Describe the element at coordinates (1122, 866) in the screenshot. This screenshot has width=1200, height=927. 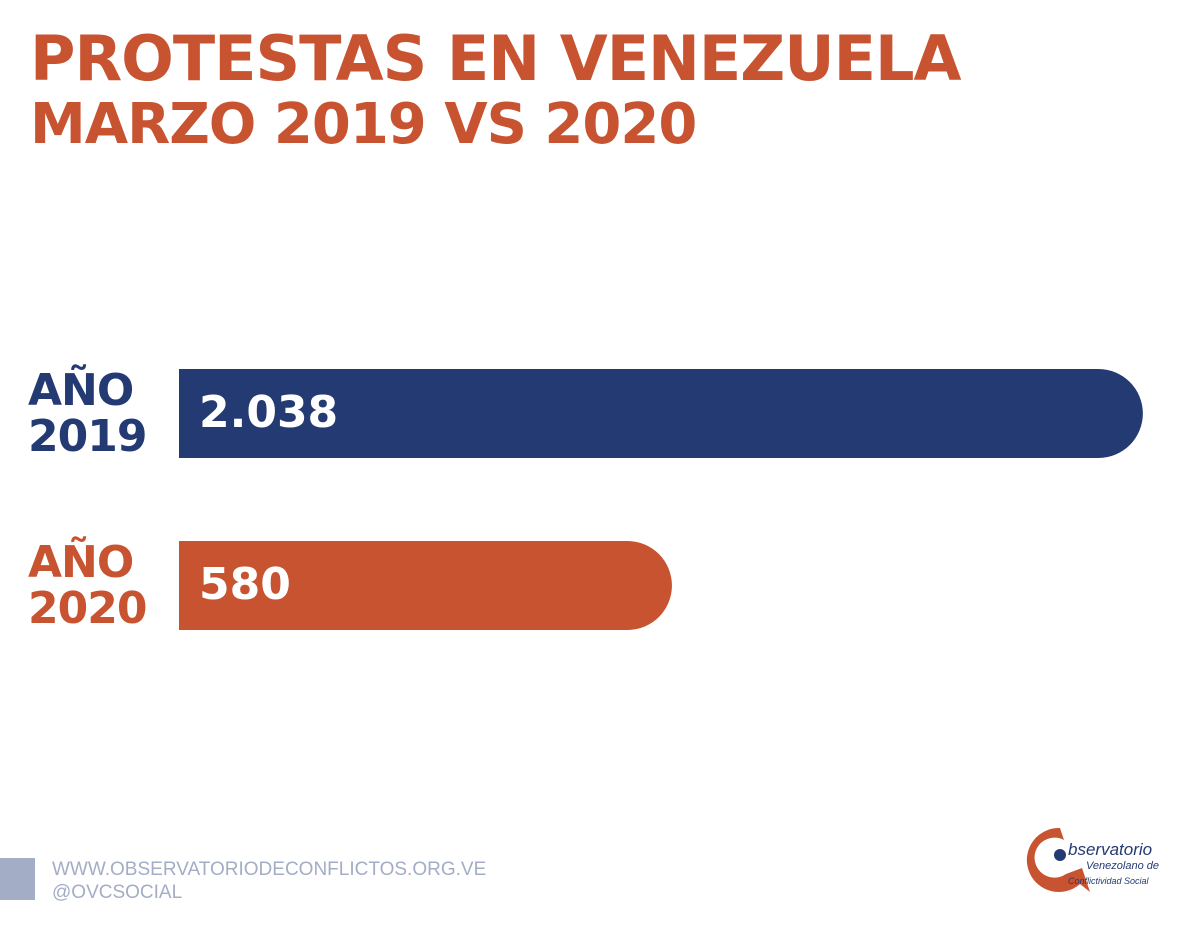
I see `logo-text-2: Venezolano de` at that location.